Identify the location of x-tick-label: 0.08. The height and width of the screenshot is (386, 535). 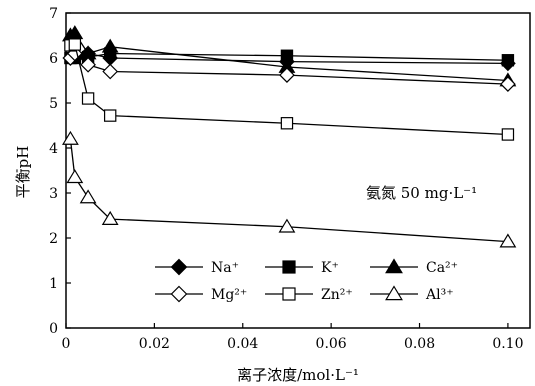
(419, 344).